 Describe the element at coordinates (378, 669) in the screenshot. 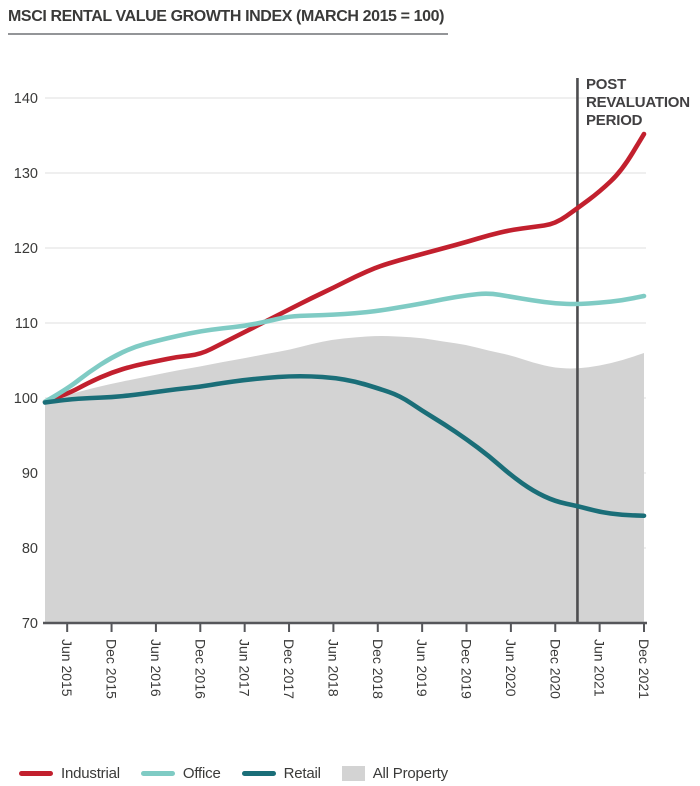

I see `x-tick-label: Dec 2018` at that location.